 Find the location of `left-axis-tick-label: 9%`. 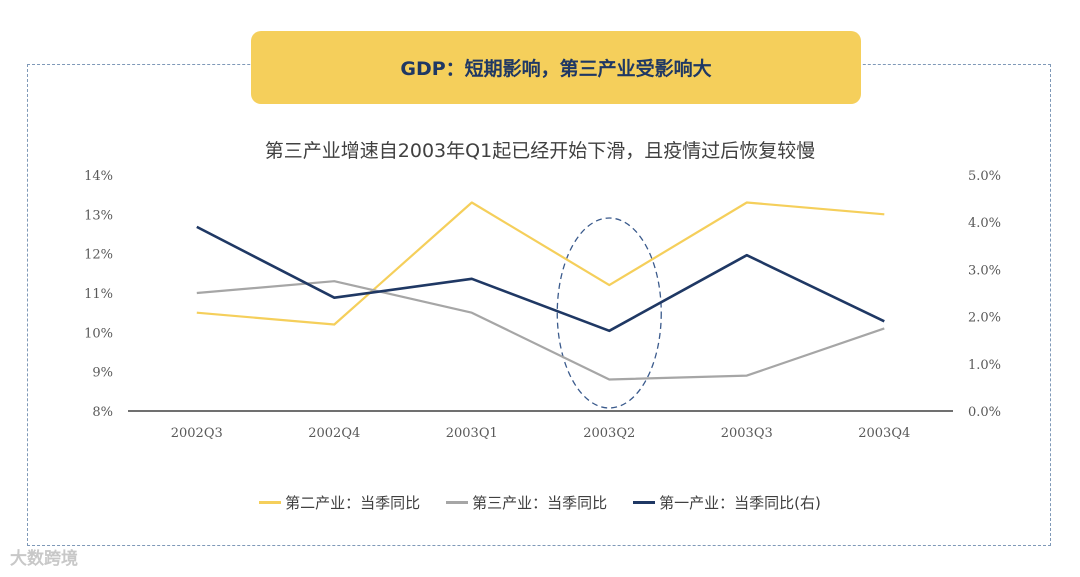

left-axis-tick-label: 9% is located at coordinates (102, 373).